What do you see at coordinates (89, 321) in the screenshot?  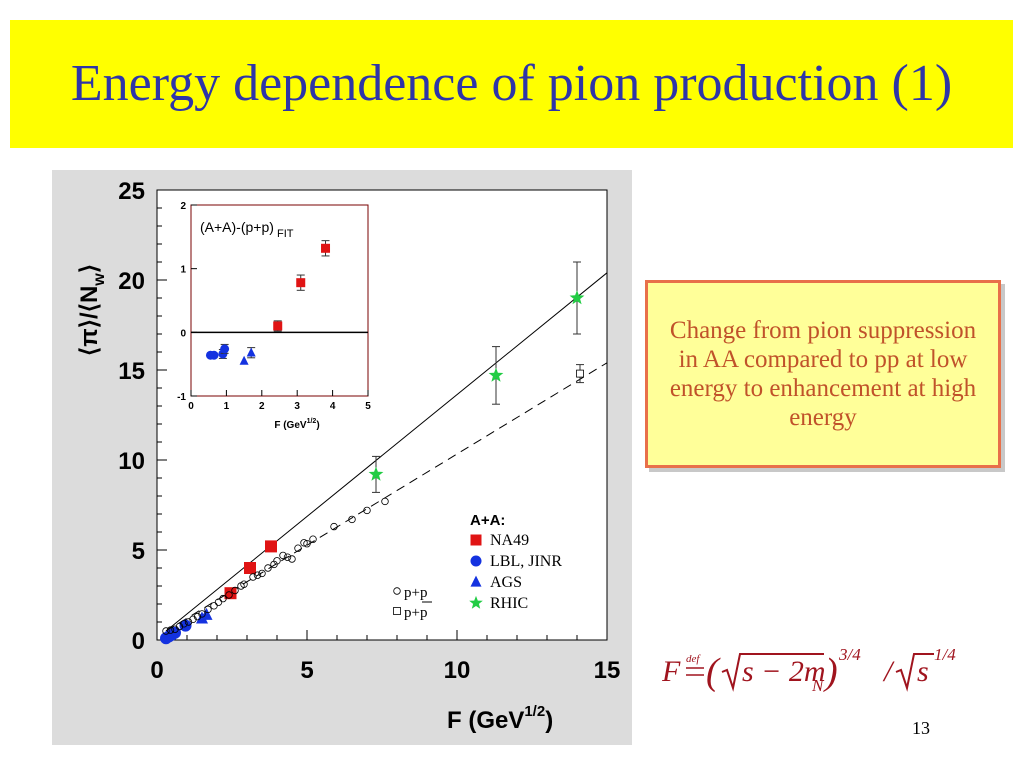 I see `y-axis-title-main: ⟨π⟩/⟨N` at bounding box center [89, 321].